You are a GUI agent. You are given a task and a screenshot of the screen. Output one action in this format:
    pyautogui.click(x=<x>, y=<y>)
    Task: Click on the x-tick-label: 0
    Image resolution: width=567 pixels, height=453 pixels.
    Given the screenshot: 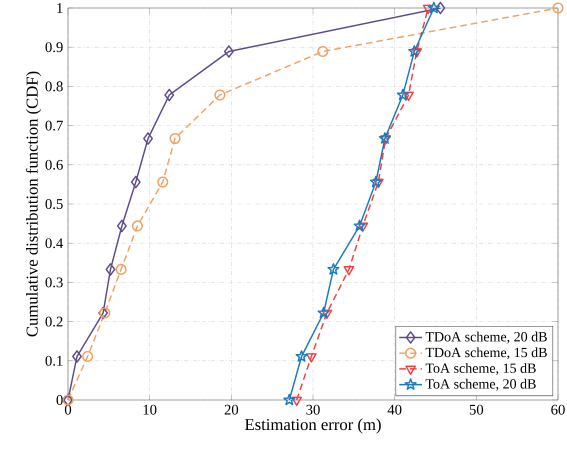 What is the action you would take?
    pyautogui.click(x=68, y=409)
    